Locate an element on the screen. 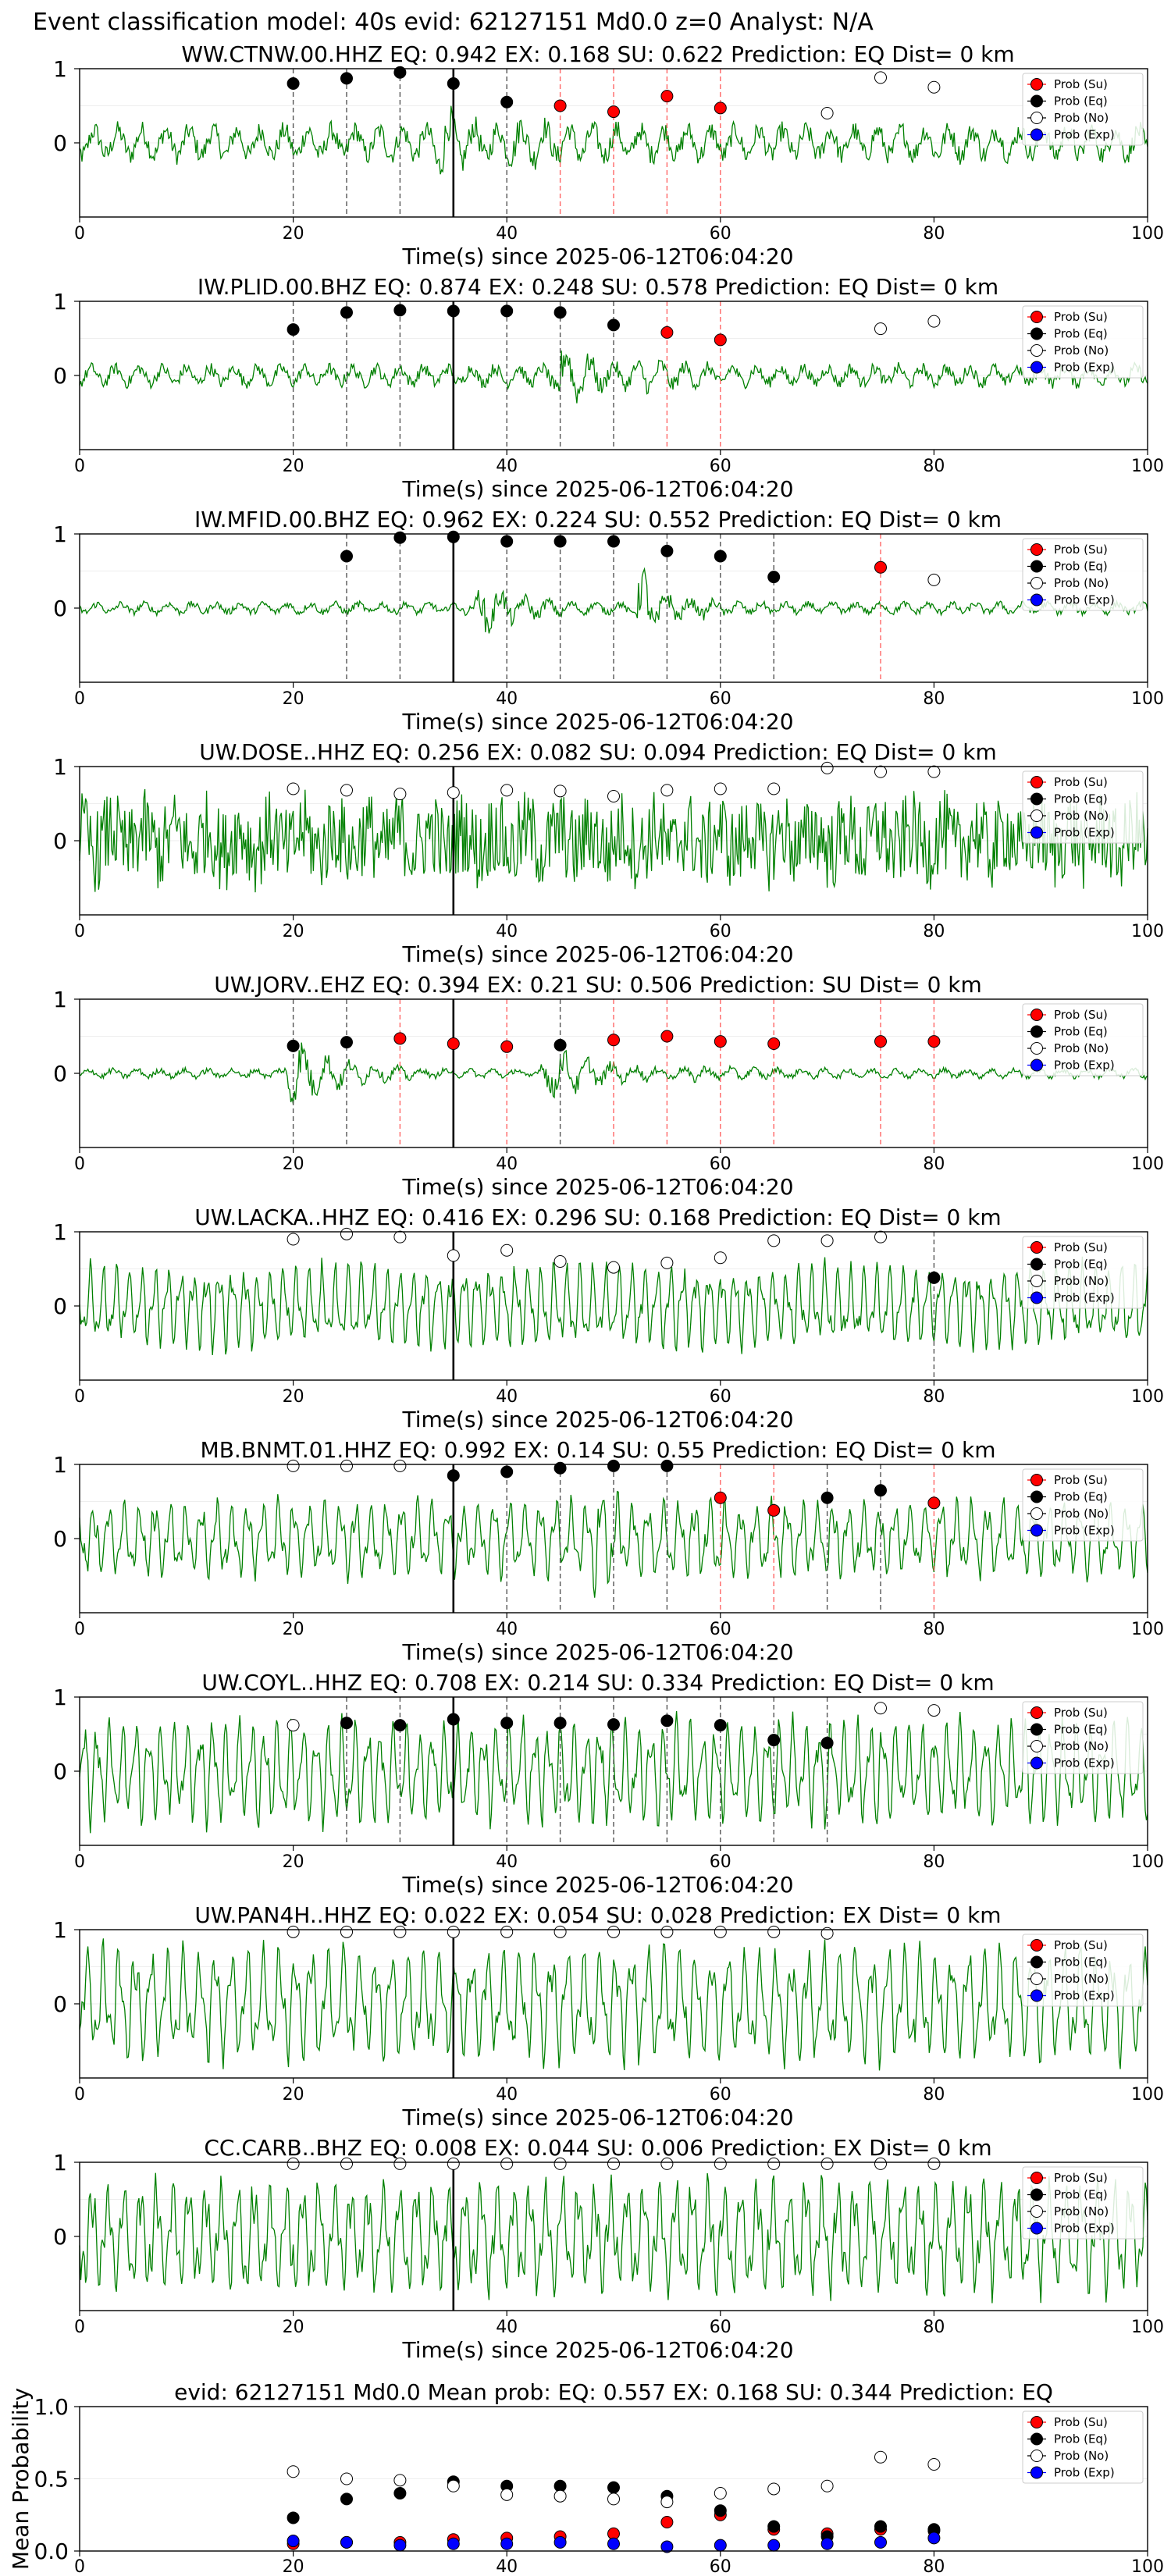  xtick-label-9: 60 is located at coordinates (720, 2327).